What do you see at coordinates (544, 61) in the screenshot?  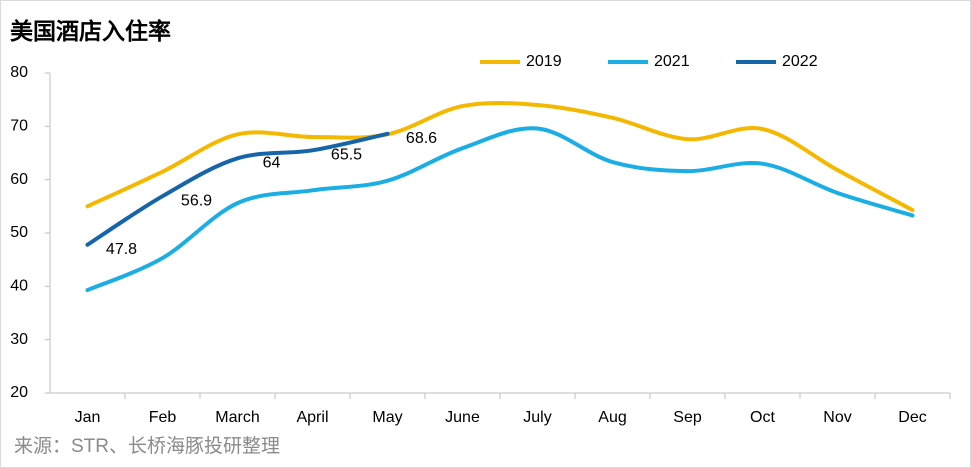 I see `legend-label: 2019` at bounding box center [544, 61].